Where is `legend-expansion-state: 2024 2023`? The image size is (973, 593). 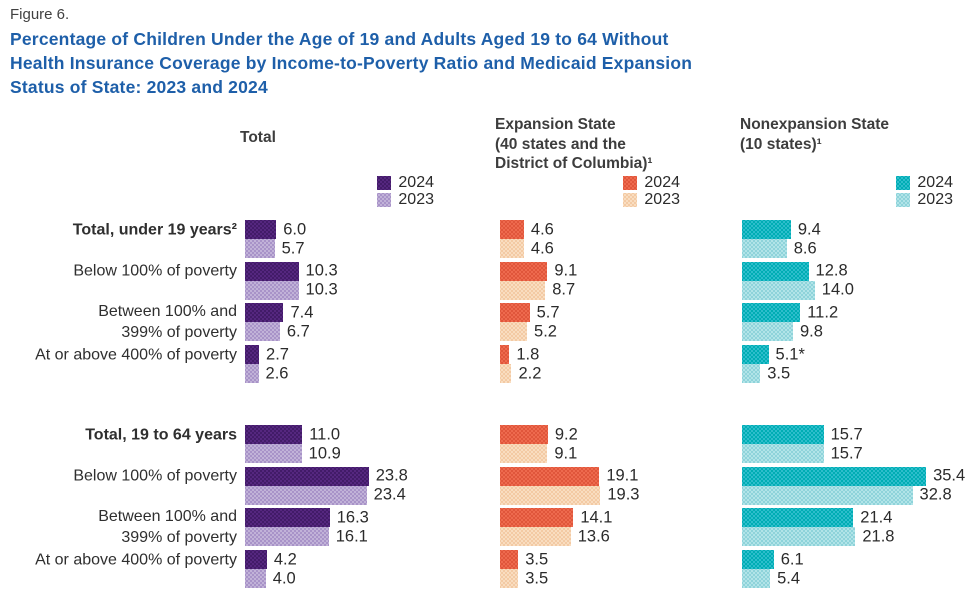
legend-expansion-state: 2024 2023 is located at coordinates (625, 191).